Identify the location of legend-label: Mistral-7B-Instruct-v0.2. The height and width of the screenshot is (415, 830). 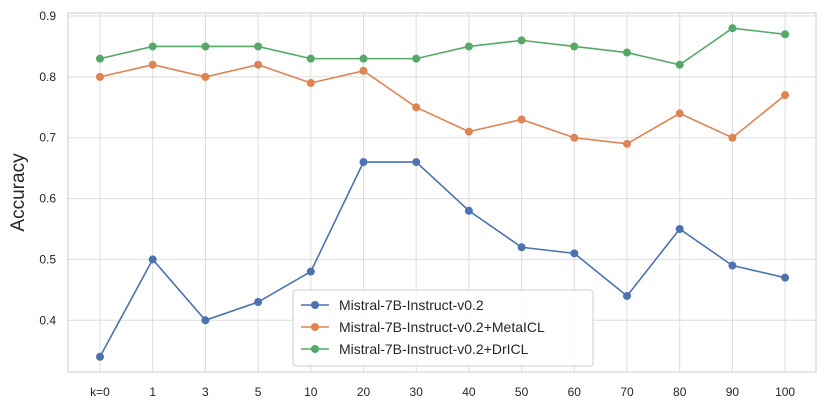
(411, 305).